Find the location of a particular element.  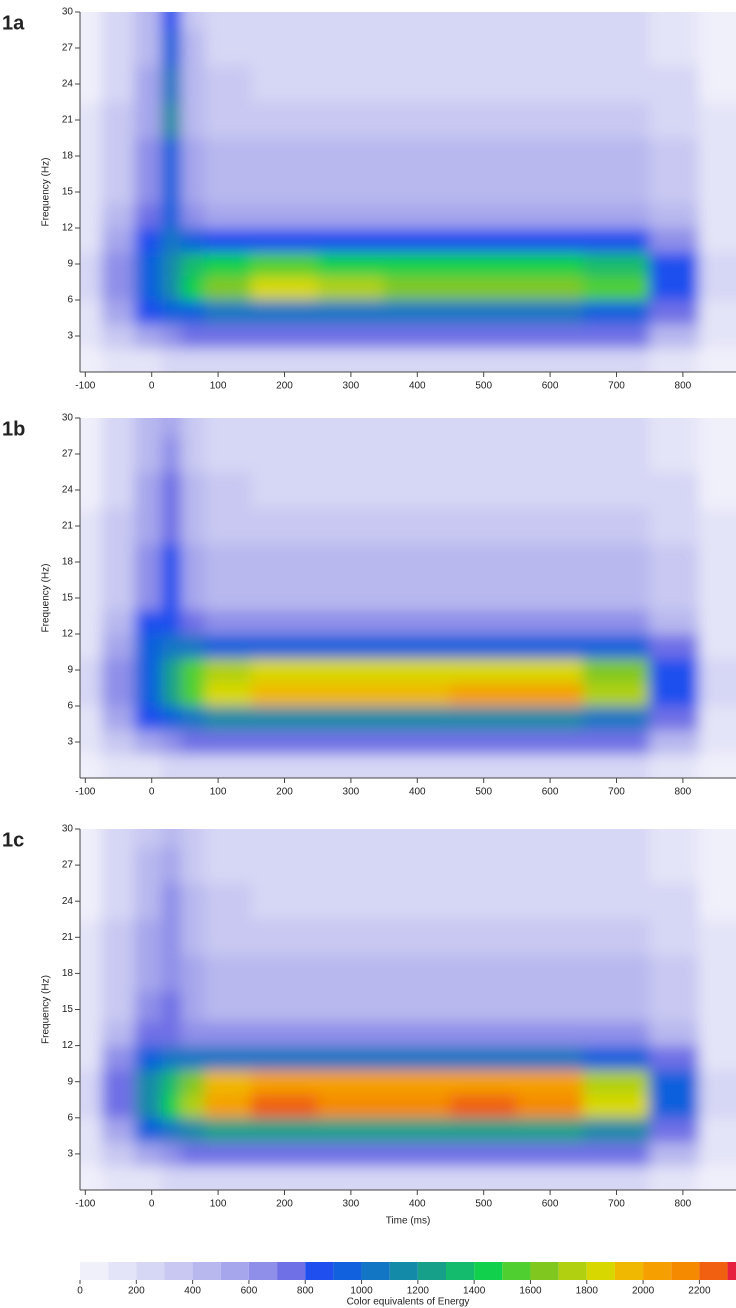

y-tick-label: 12 is located at coordinates (68, 1045).